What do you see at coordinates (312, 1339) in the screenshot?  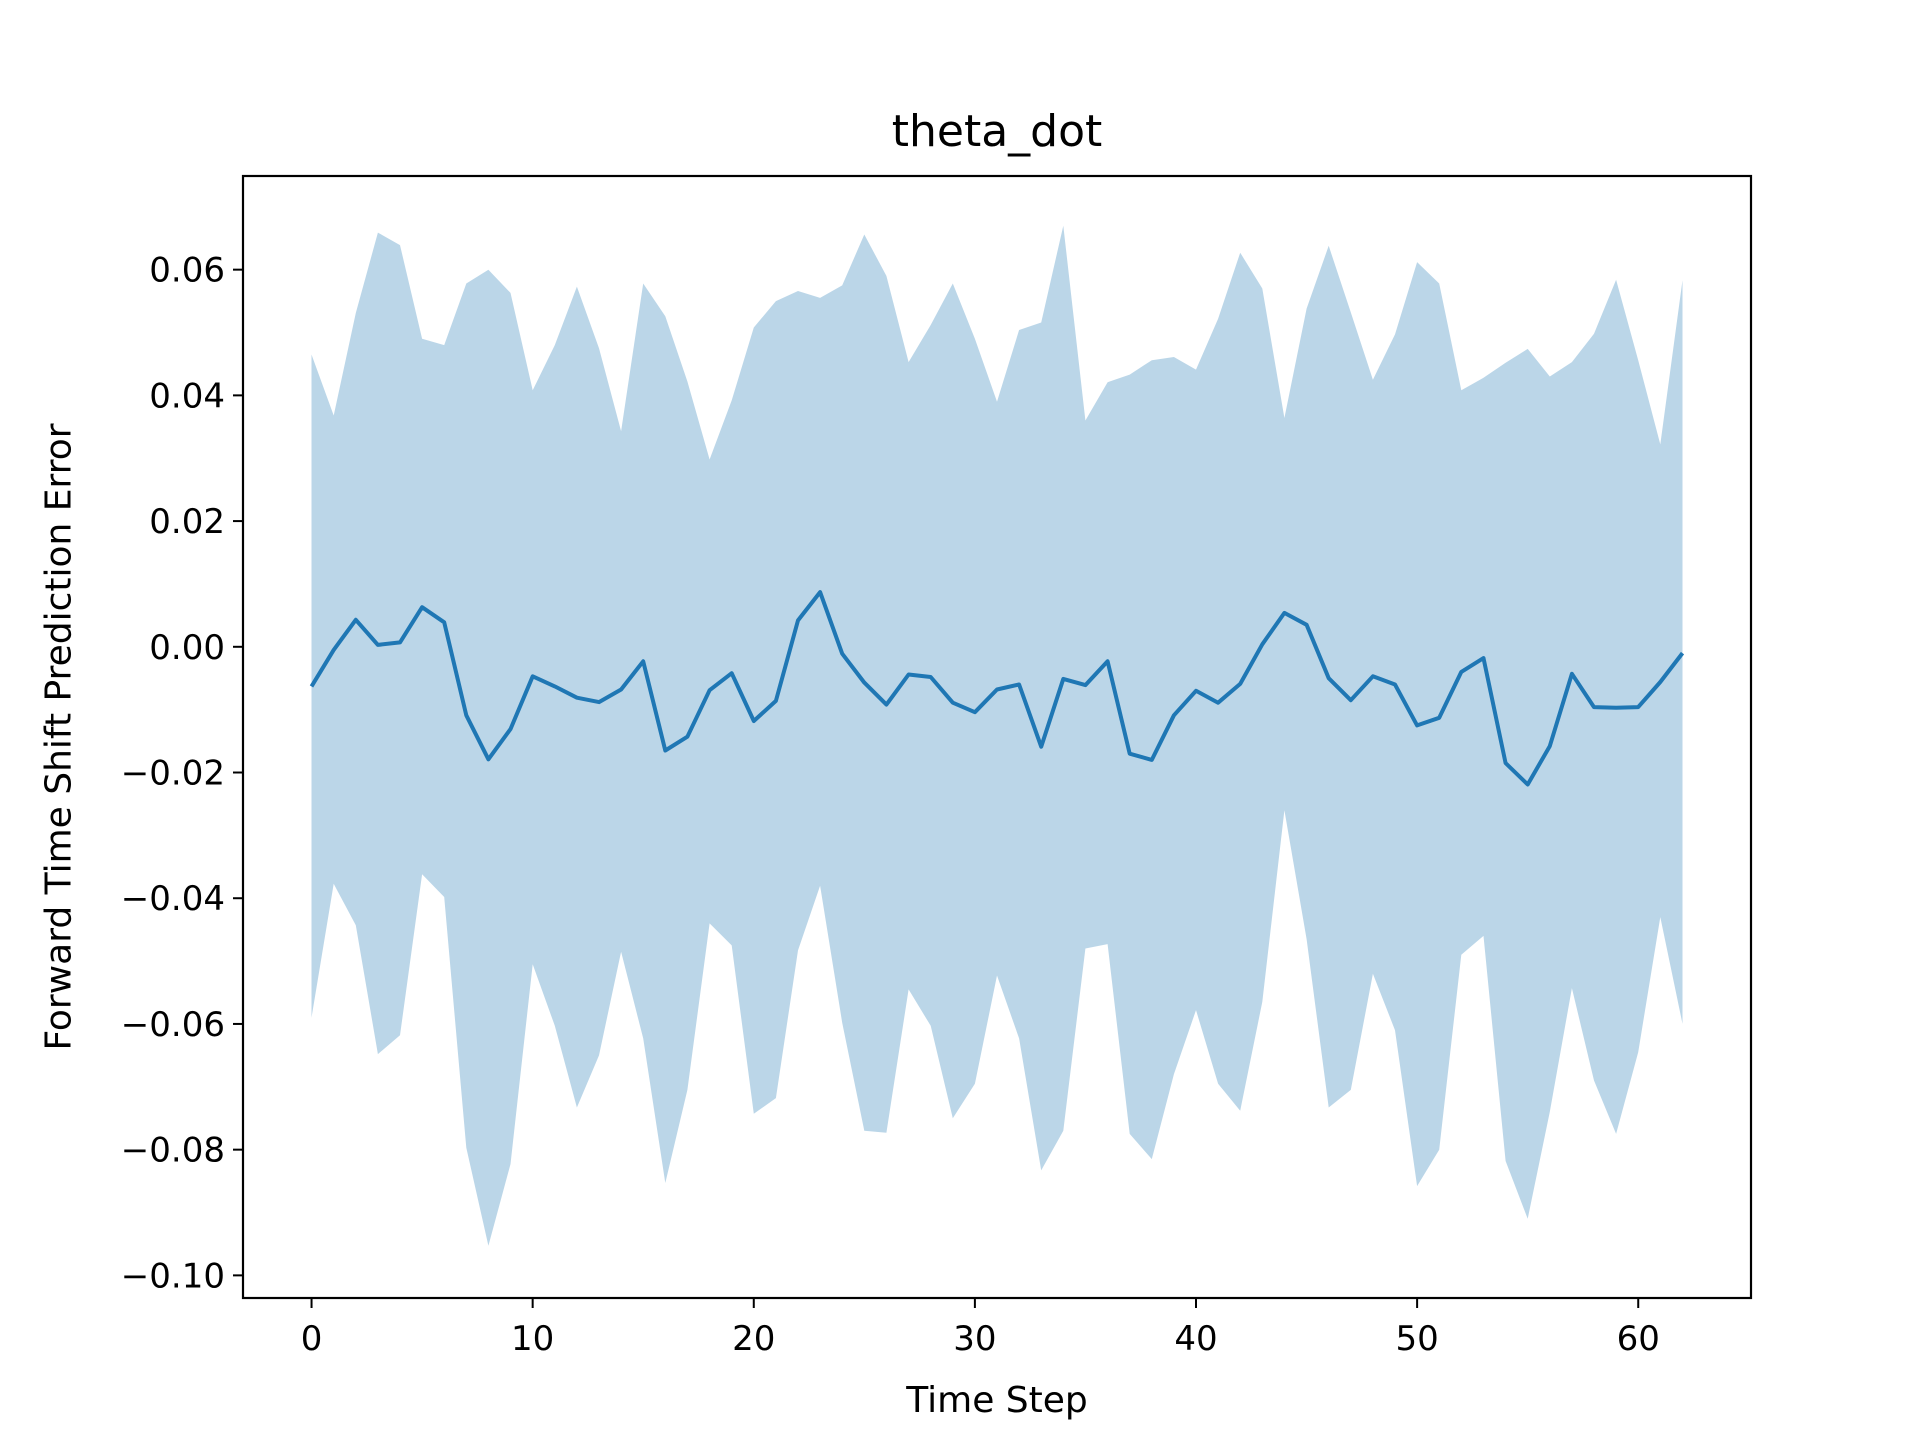 I see `x-tick-label: 0` at bounding box center [312, 1339].